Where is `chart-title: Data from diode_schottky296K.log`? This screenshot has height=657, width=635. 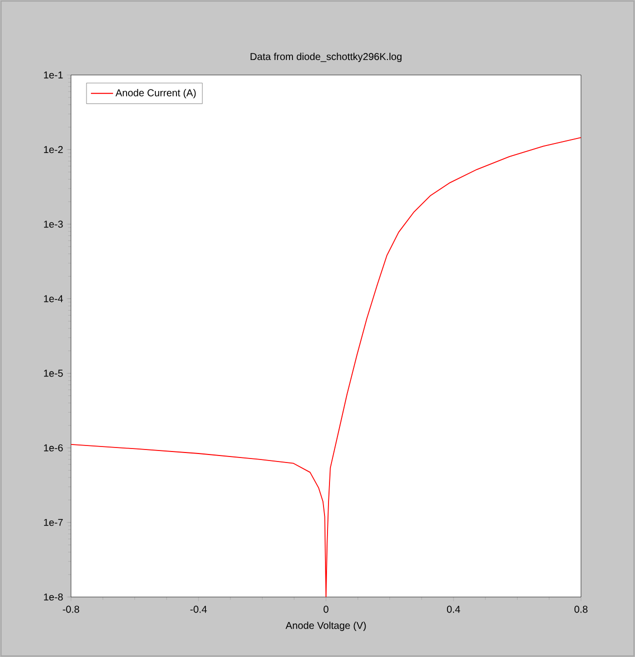 chart-title: Data from diode_schottky296K.log is located at coordinates (326, 57).